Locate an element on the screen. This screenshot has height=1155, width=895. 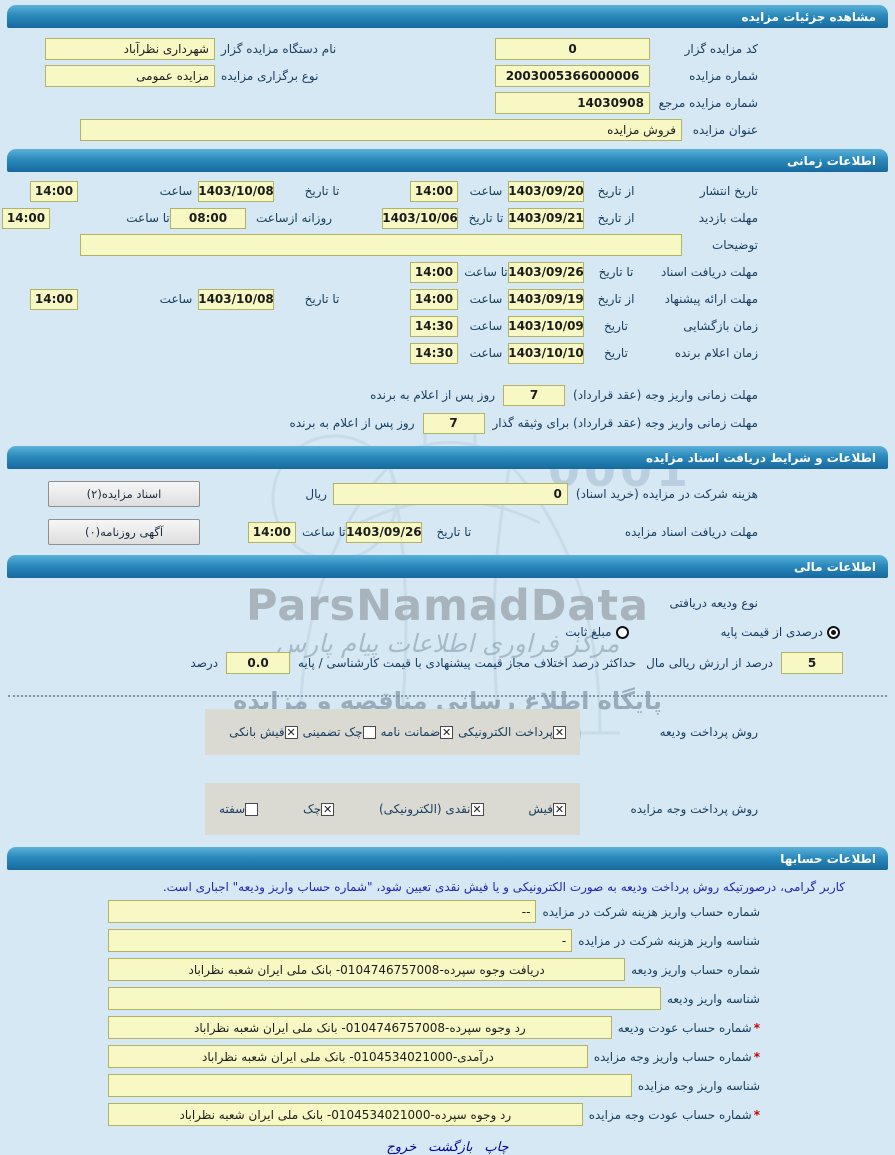
percent-field: 5 is located at coordinates (812, 663).